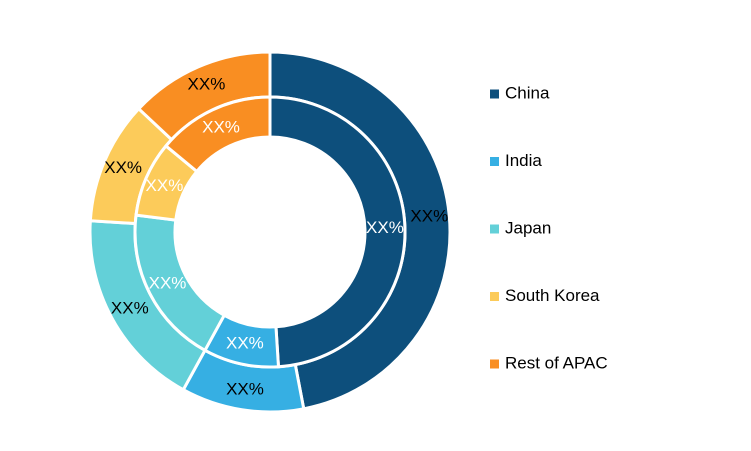 This screenshot has width=751, height=451. Describe the element at coordinates (527, 92) in the screenshot. I see `legend-label: China` at that location.